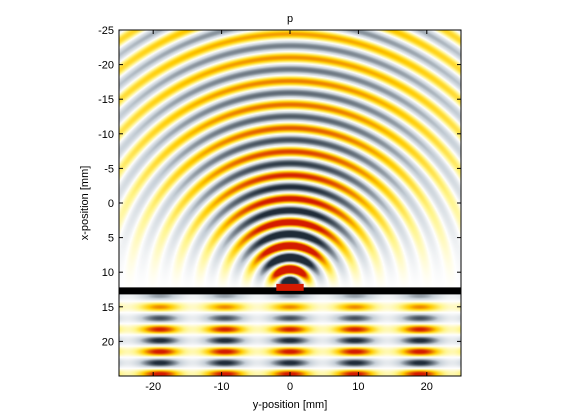 This screenshot has height=420, width=561. Describe the element at coordinates (106, 135) in the screenshot. I see `y-tick-label: -10` at that location.